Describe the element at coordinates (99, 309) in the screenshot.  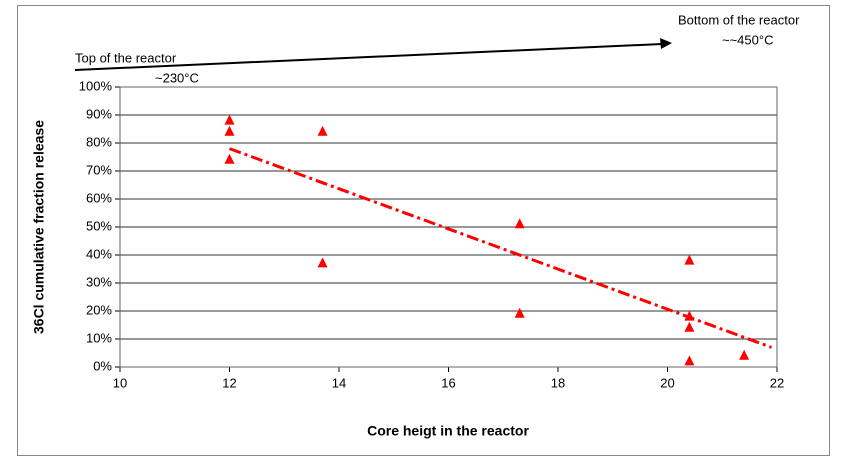
I see `y-tick-label: 20%` at that location.